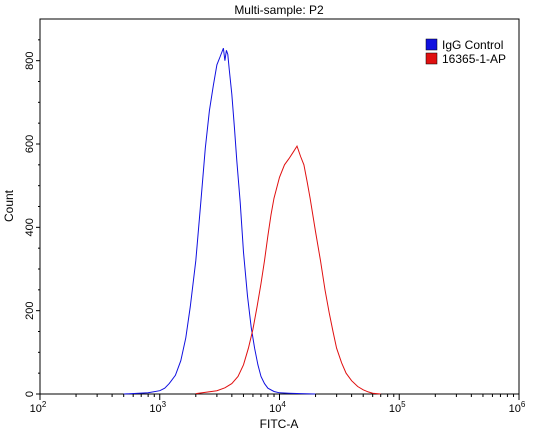  I want to click on y-tick-label: 200, so click(30, 310).